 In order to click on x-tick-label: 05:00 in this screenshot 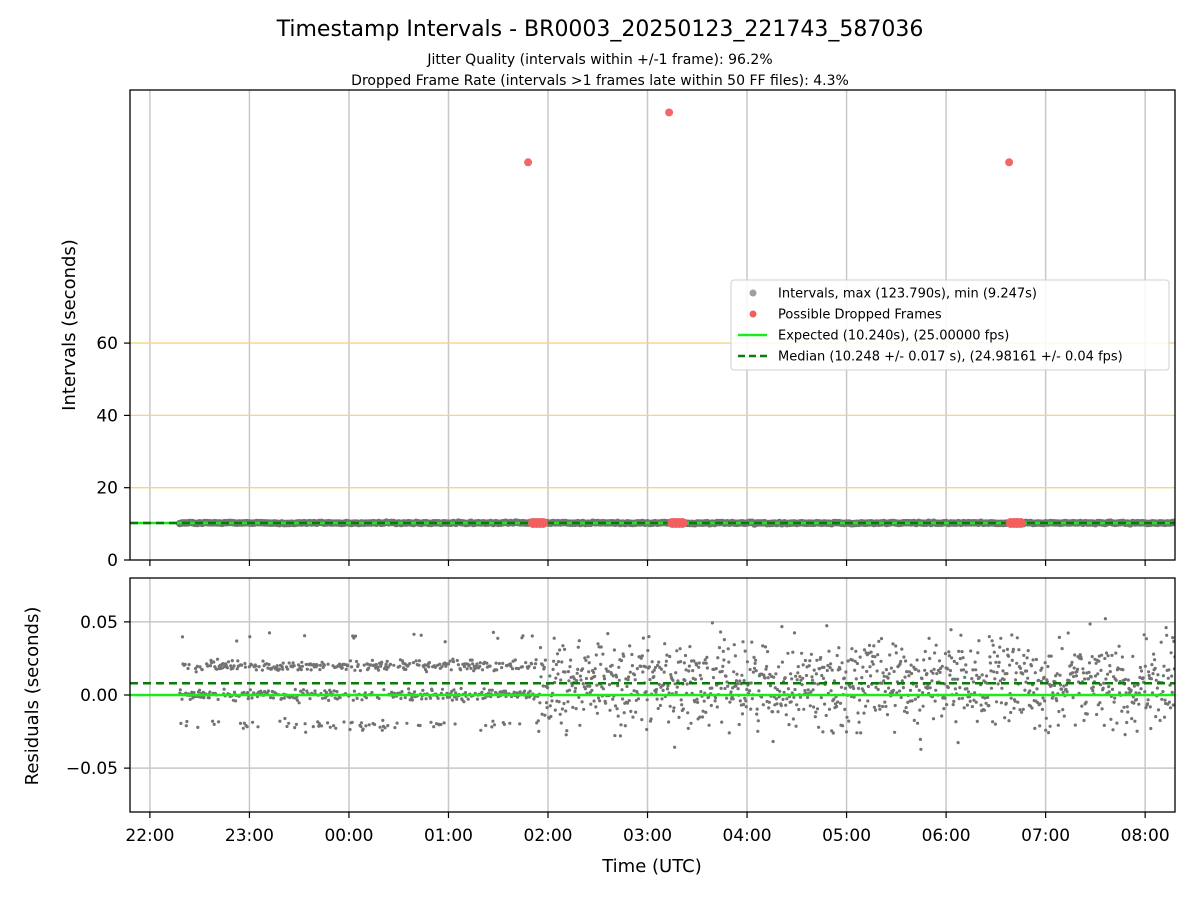, I will do `click(846, 836)`.